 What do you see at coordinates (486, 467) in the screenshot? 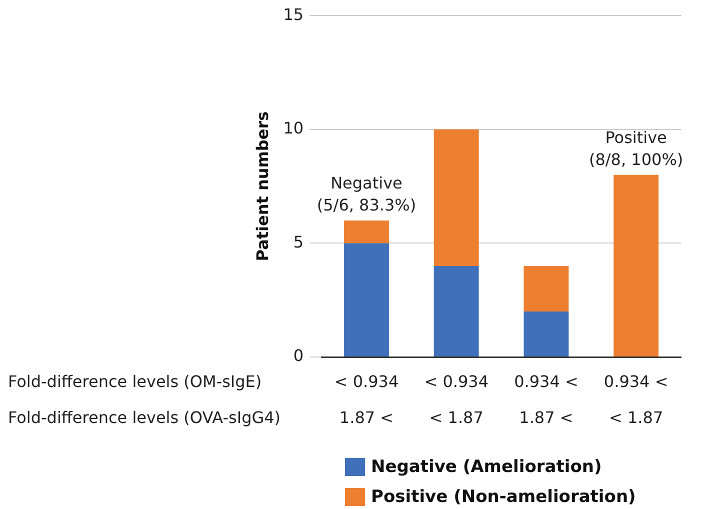
I see `legend-label: Negative (Amelioration)` at bounding box center [486, 467].